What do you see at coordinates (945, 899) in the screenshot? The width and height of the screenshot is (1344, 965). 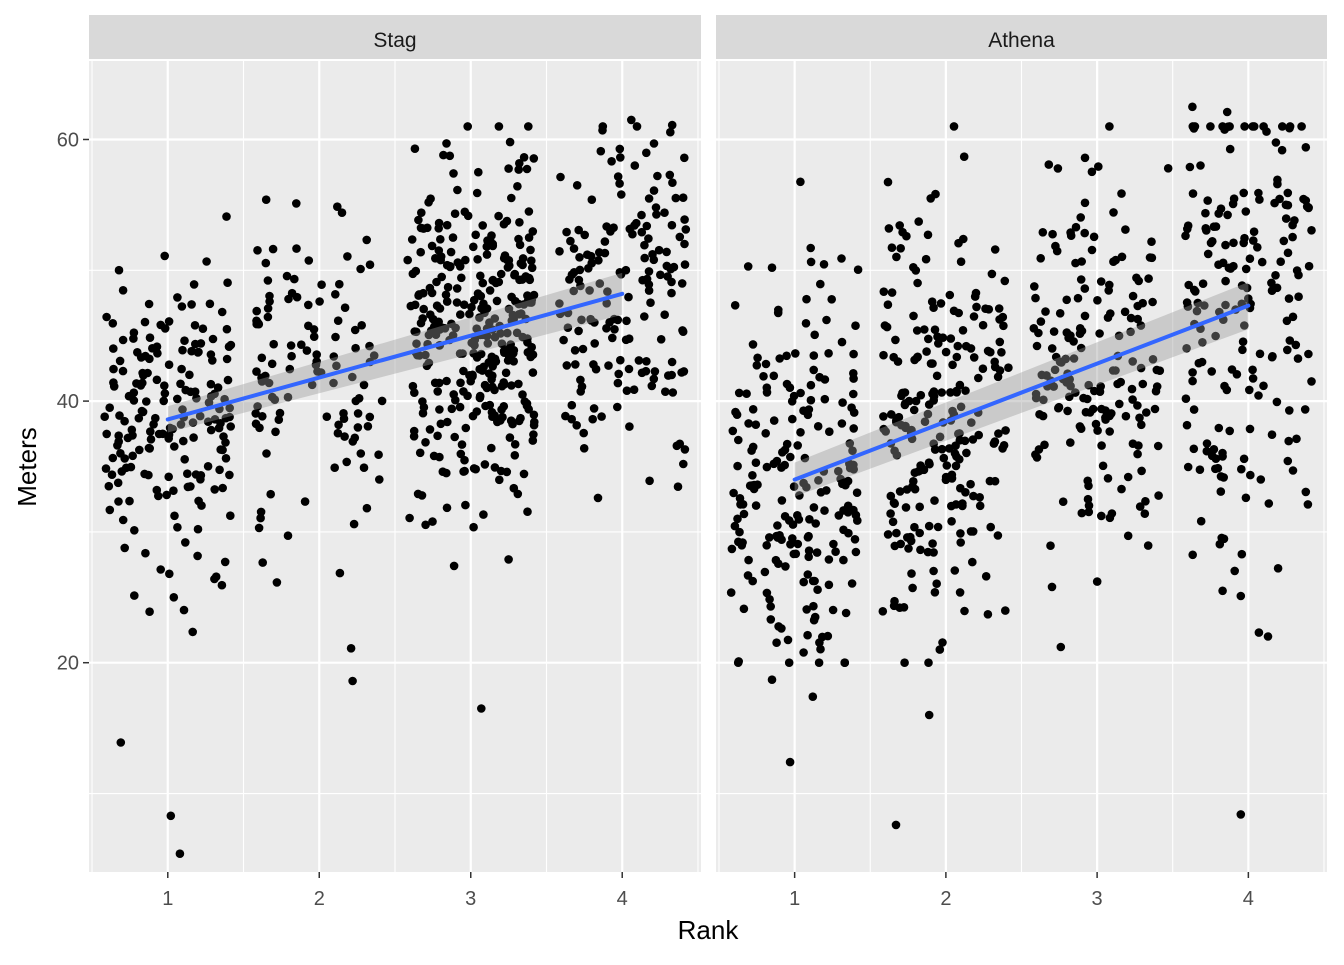 I see `x-tick-label: 2` at bounding box center [945, 899].